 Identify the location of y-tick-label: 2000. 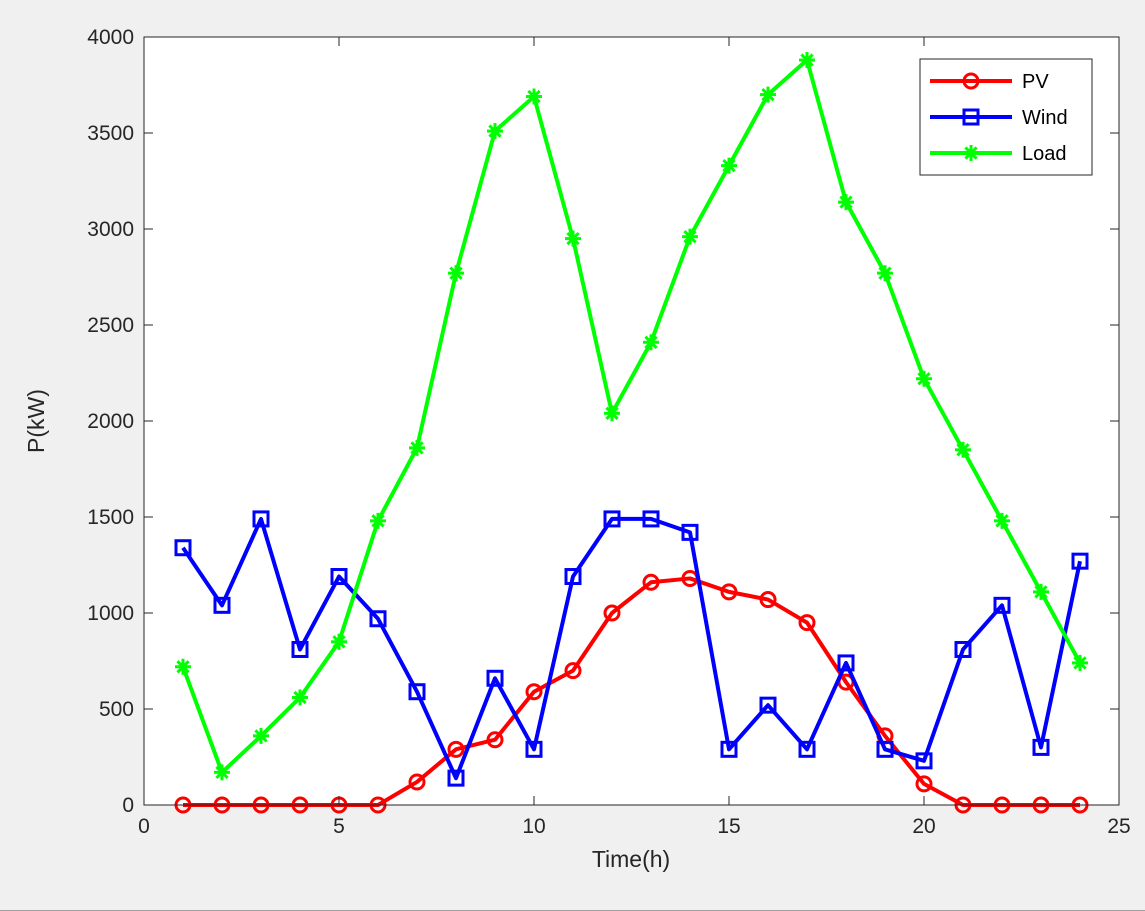
(110, 421).